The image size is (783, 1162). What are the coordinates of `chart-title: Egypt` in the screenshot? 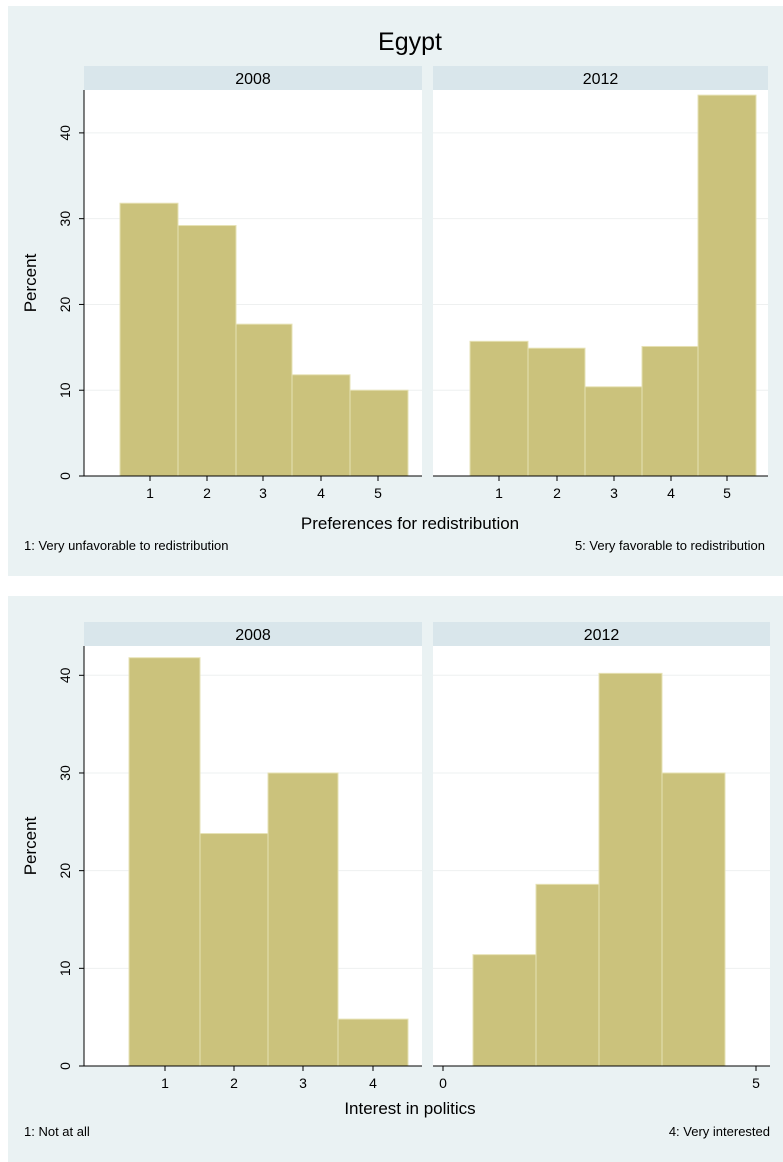 It's located at (410, 42).